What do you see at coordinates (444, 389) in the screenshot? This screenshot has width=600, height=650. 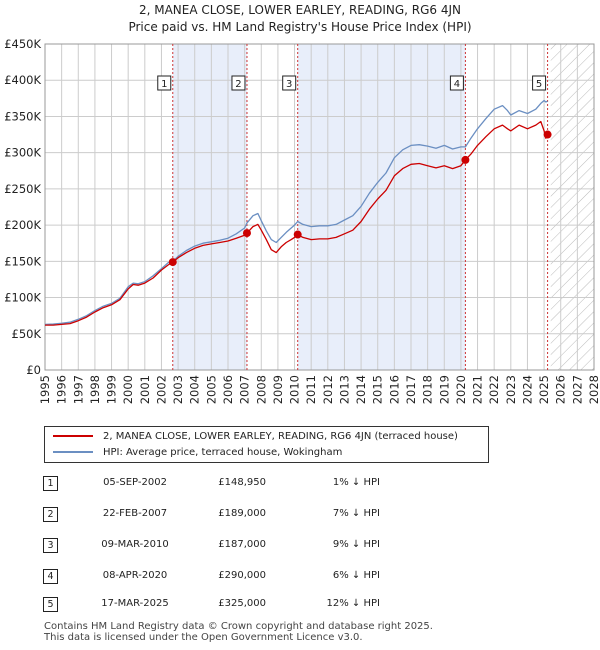 I see `x-tick-label: 2019` at bounding box center [444, 389].